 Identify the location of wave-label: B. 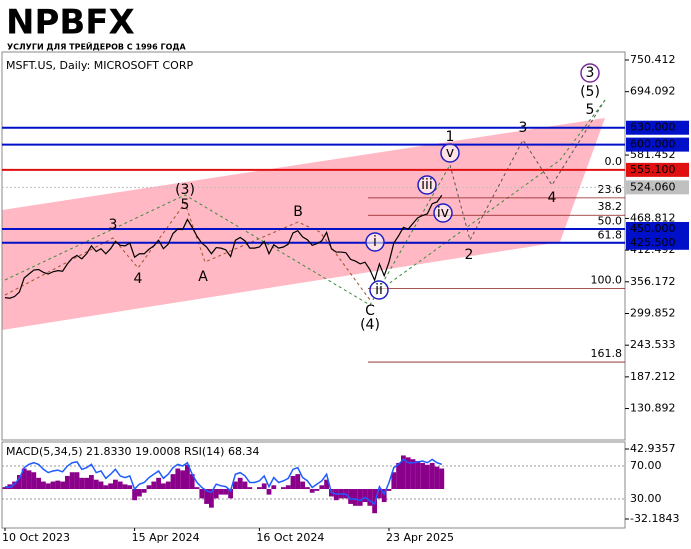
(298, 212).